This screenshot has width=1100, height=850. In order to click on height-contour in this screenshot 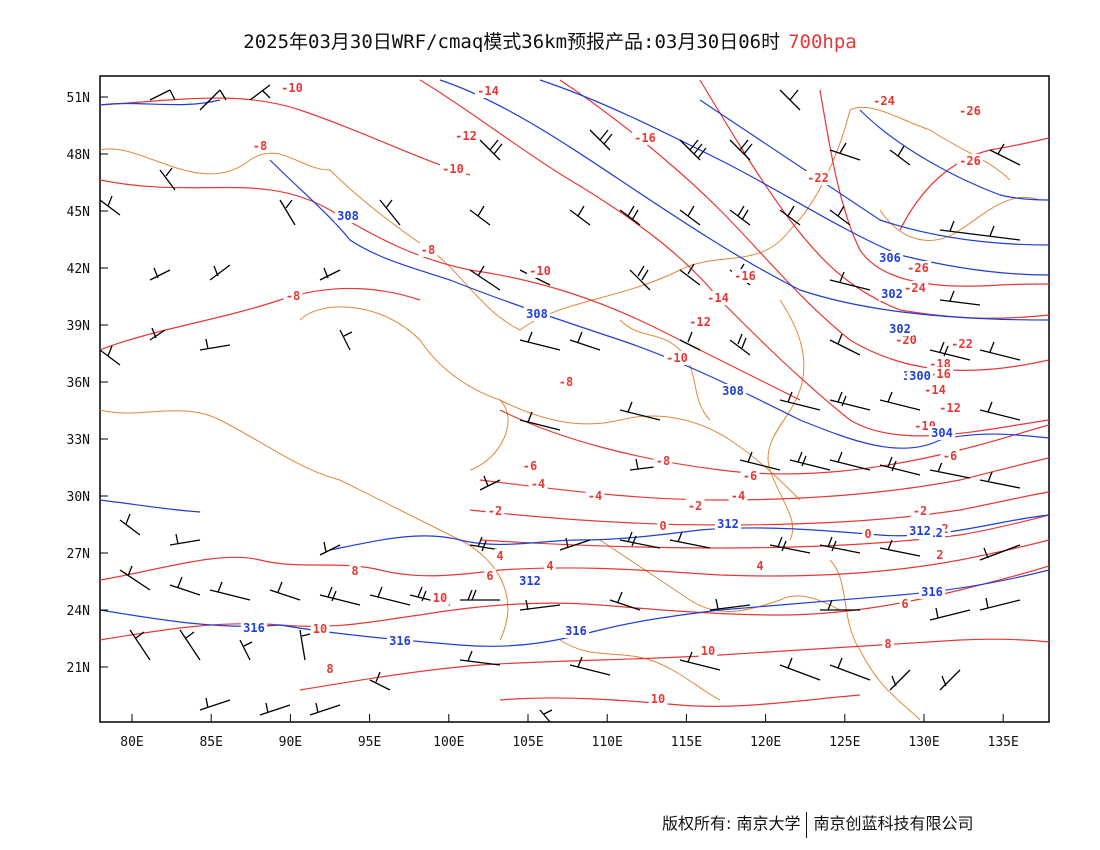, I will do `click(954, 155)`.